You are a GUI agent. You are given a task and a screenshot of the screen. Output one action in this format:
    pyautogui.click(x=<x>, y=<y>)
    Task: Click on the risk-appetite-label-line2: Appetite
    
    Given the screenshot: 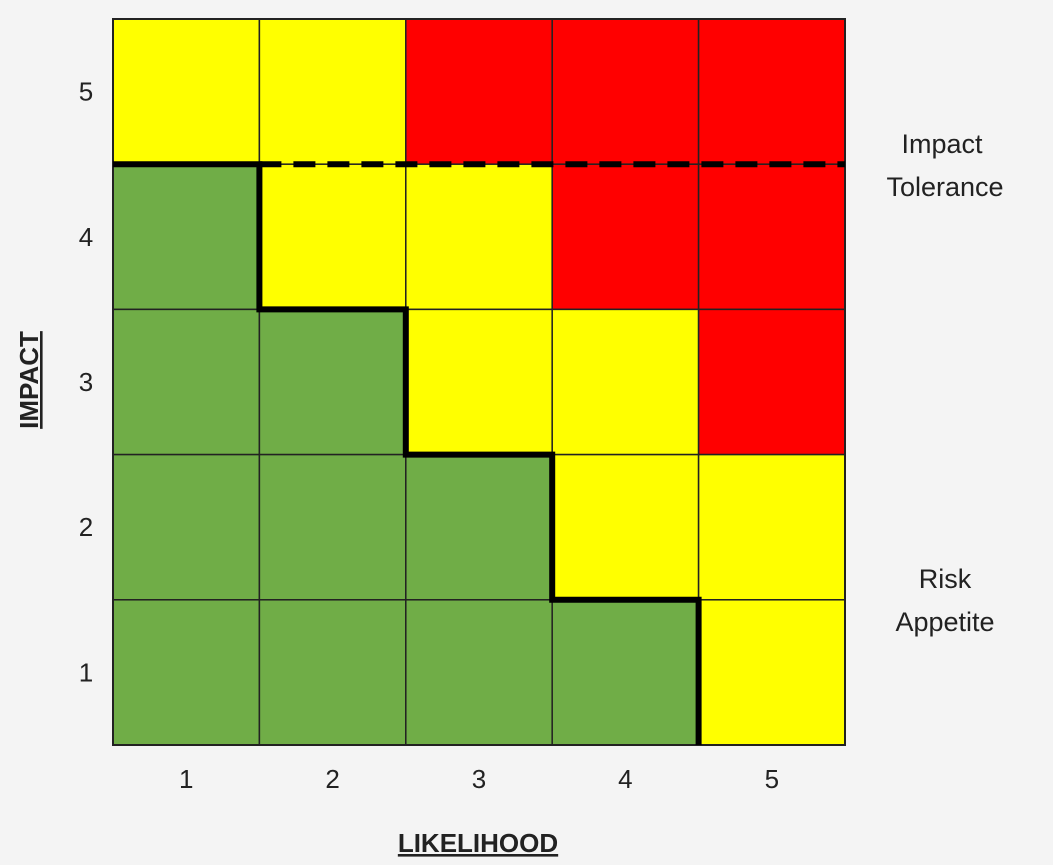 What is the action you would take?
    pyautogui.click(x=944, y=622)
    